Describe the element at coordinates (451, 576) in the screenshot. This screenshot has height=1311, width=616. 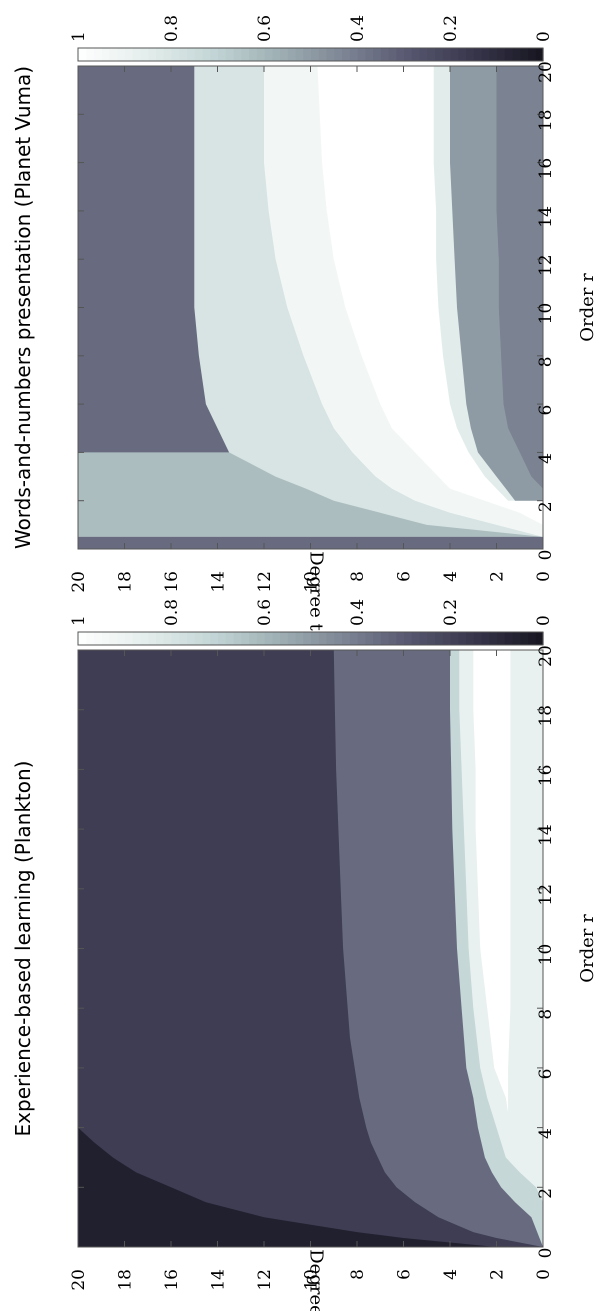
I see `degree-tick-label: 4` at that location.